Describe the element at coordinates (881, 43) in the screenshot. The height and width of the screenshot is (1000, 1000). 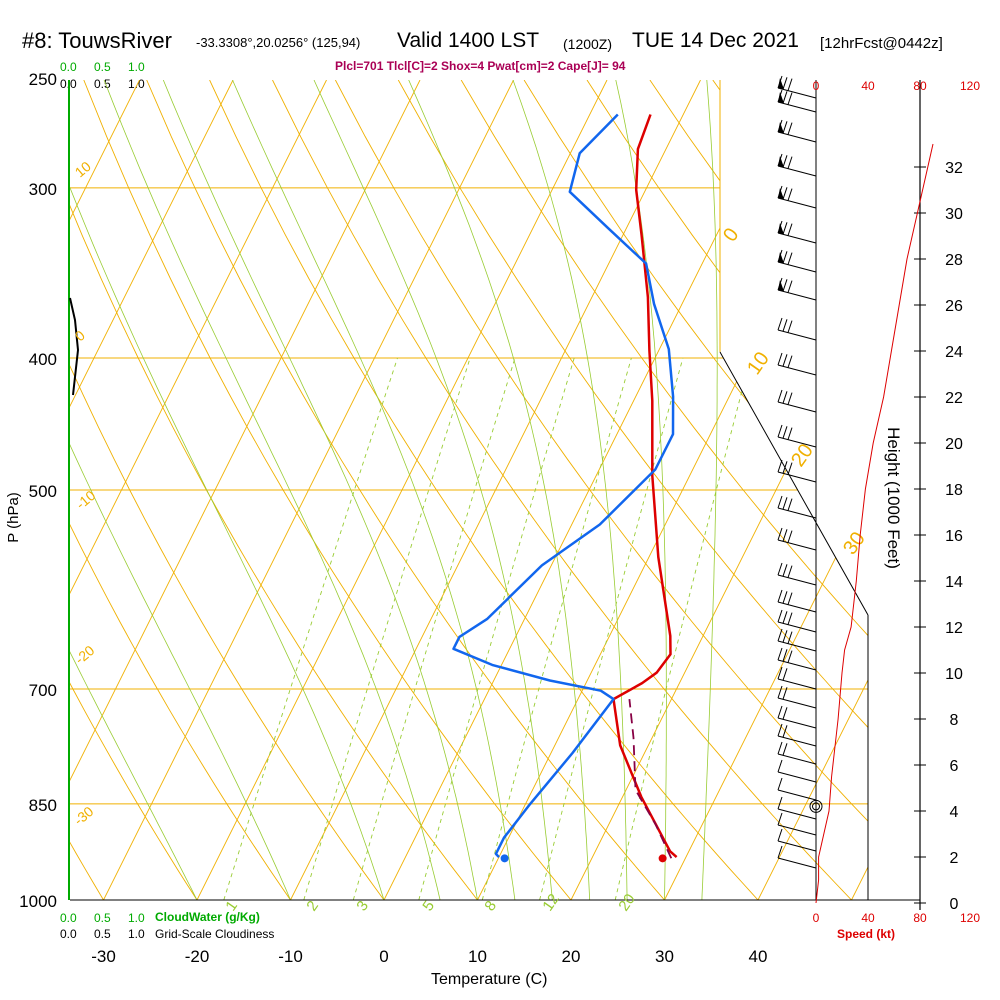
I see `forecast-label: [12hrFcst@0442z]` at that location.